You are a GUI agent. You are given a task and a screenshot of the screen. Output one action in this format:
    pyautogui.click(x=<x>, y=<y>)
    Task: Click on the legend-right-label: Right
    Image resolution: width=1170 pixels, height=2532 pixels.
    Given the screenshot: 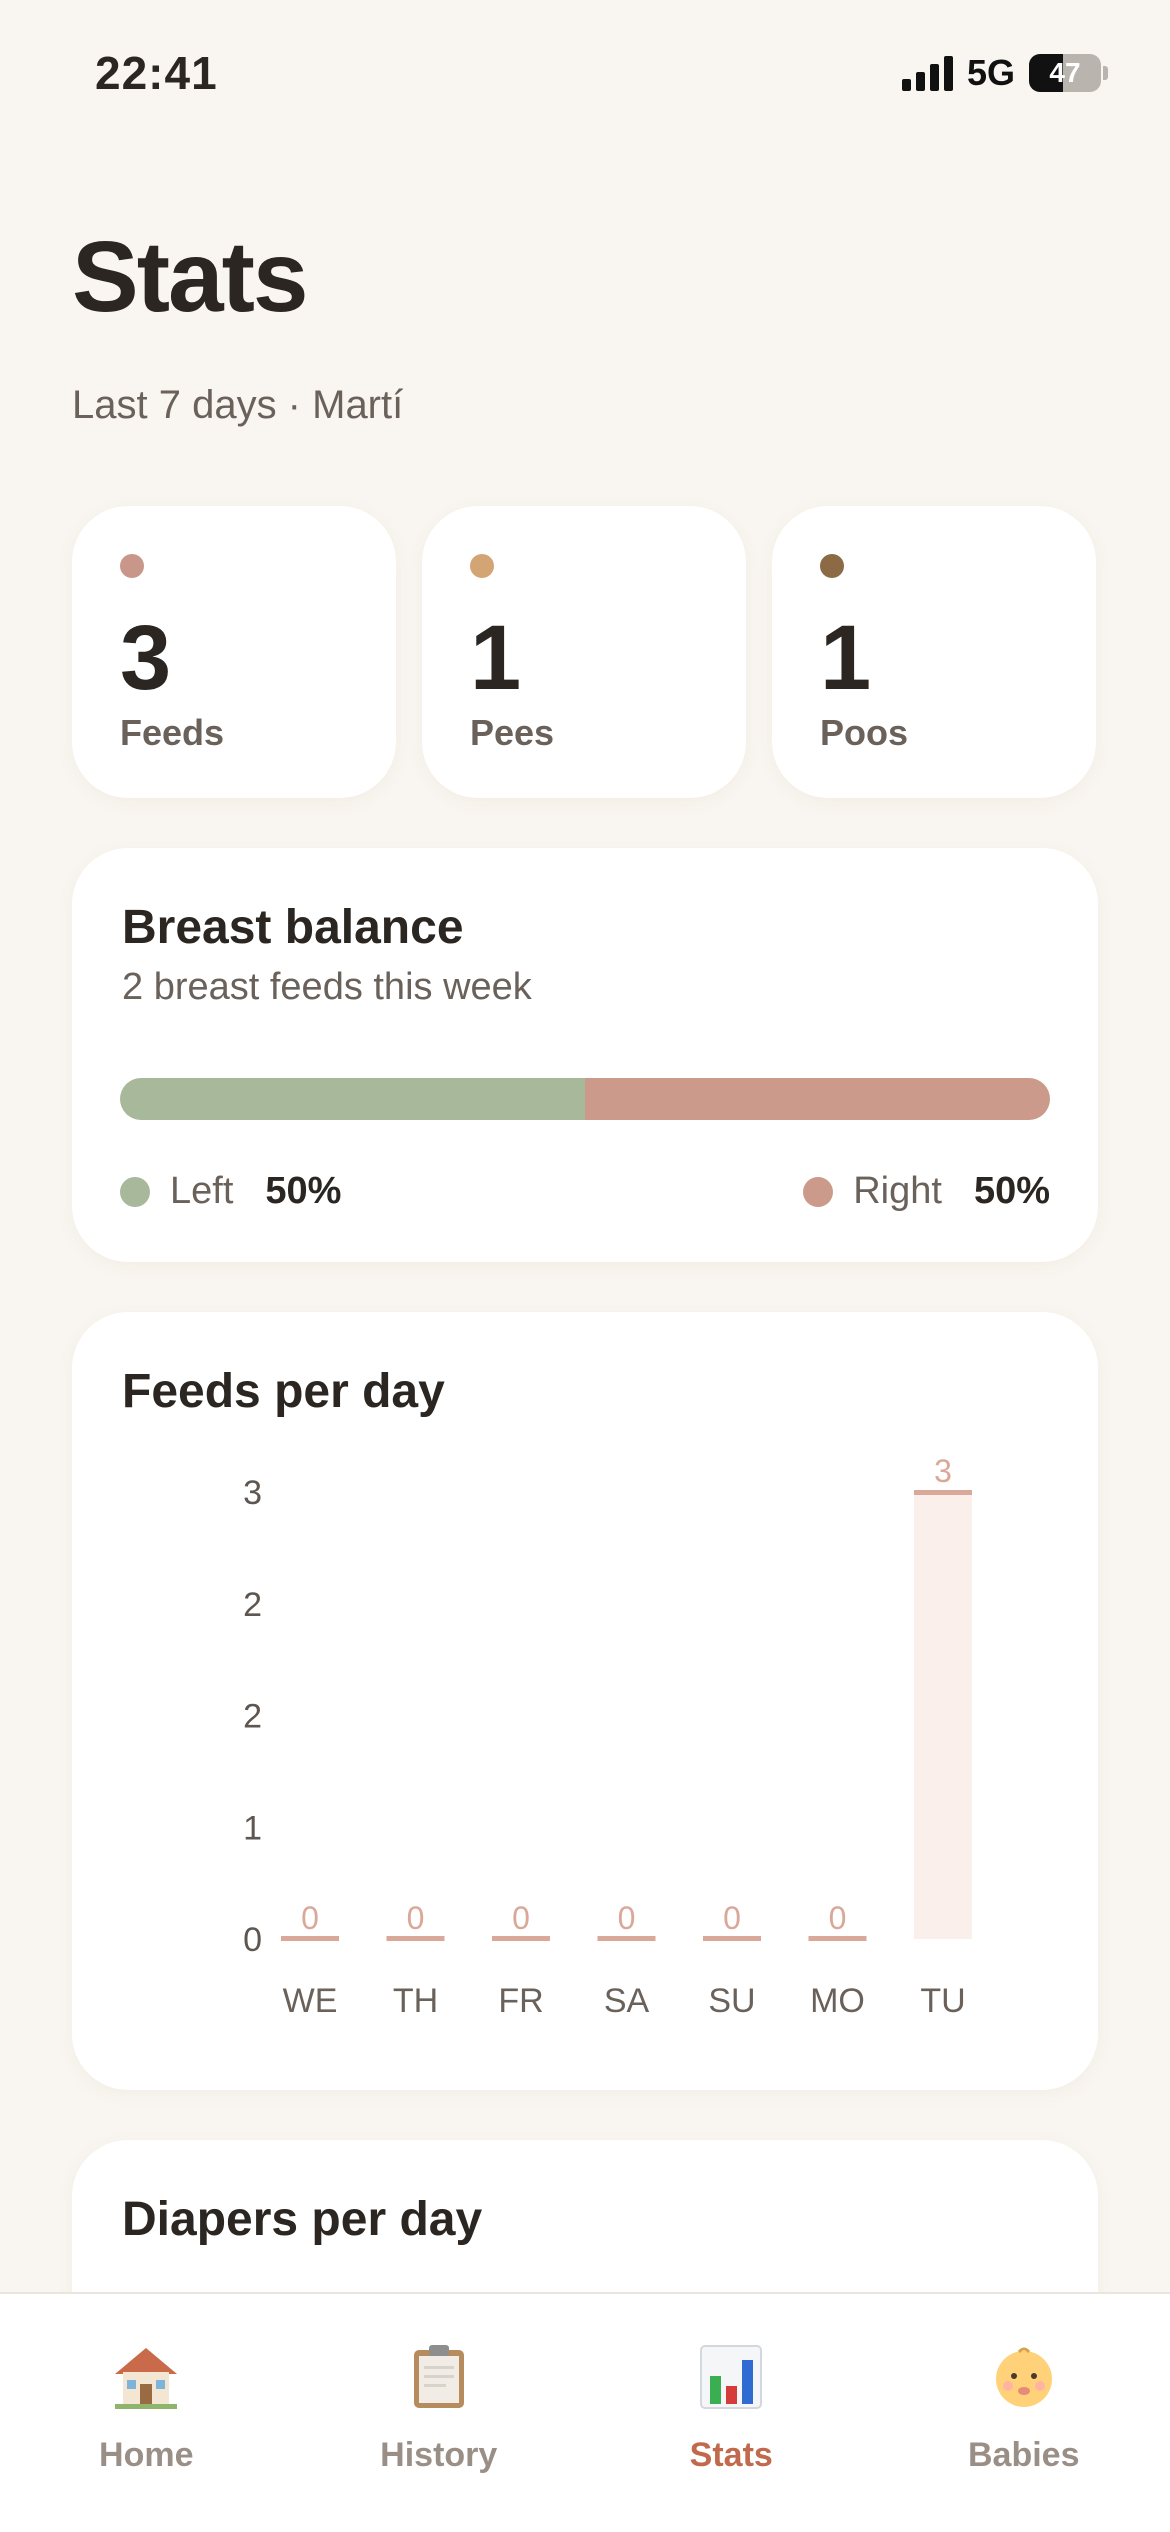 What is the action you would take?
    pyautogui.click(x=897, y=1191)
    